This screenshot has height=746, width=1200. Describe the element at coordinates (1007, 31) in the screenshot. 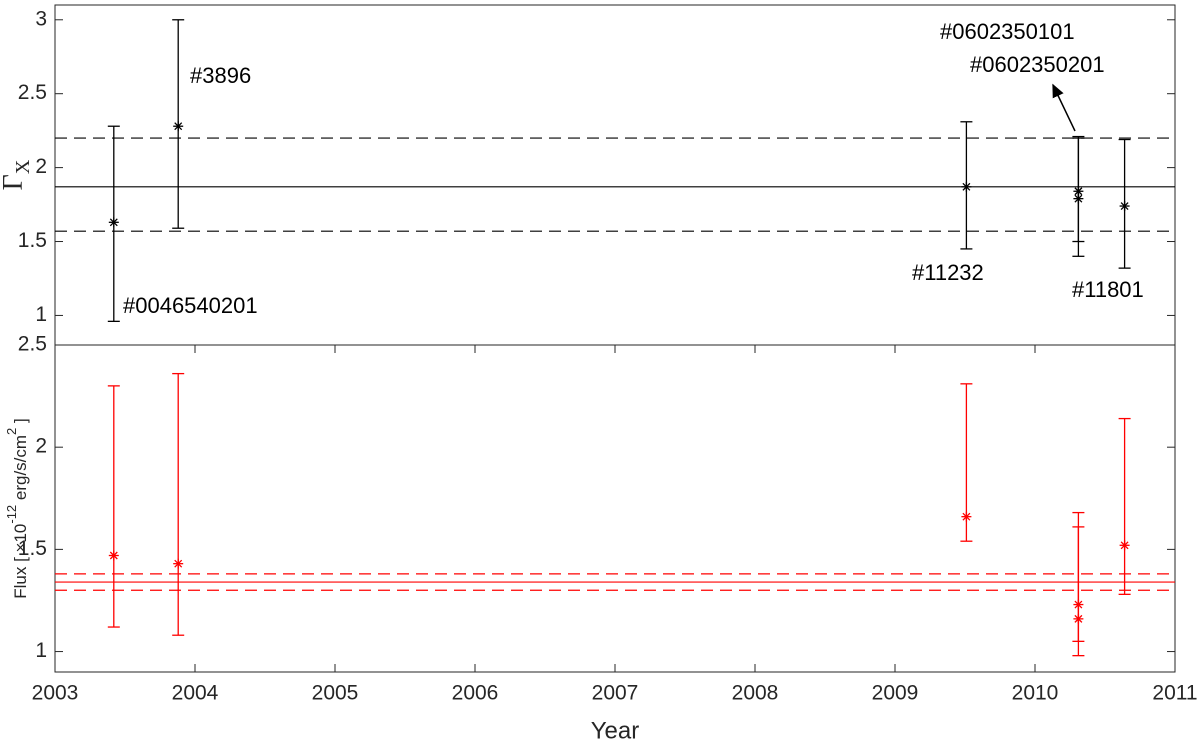

I see `annotation: #0602350101` at that location.